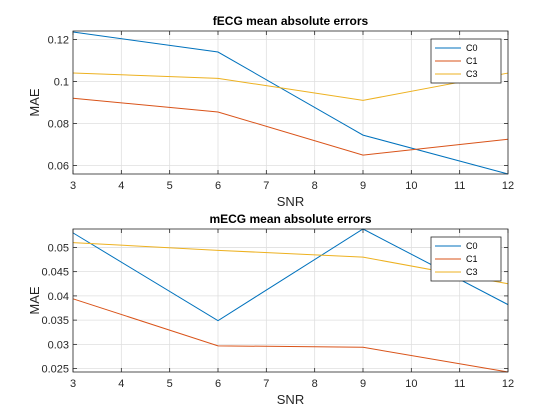 This screenshot has width=560, height=420. Describe the element at coordinates (55, 273) in the screenshot. I see `y-tick-label: 0.045` at that location.